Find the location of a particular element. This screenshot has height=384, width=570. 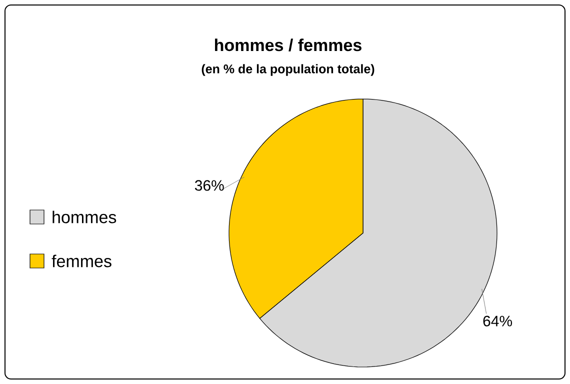

chart-subtitle: (en % de la population totale) is located at coordinates (288, 70).